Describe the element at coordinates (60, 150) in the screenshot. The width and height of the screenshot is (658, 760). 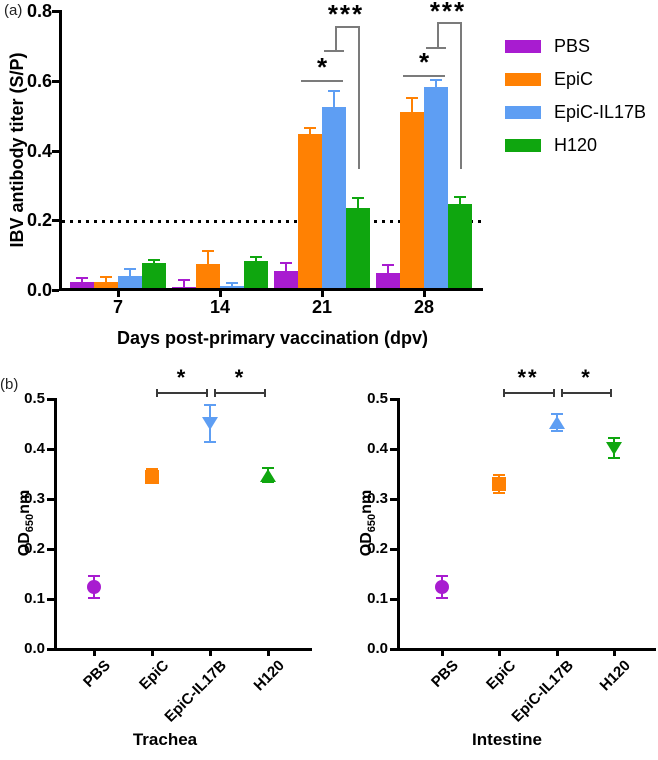
I see `a-y-axis` at that location.